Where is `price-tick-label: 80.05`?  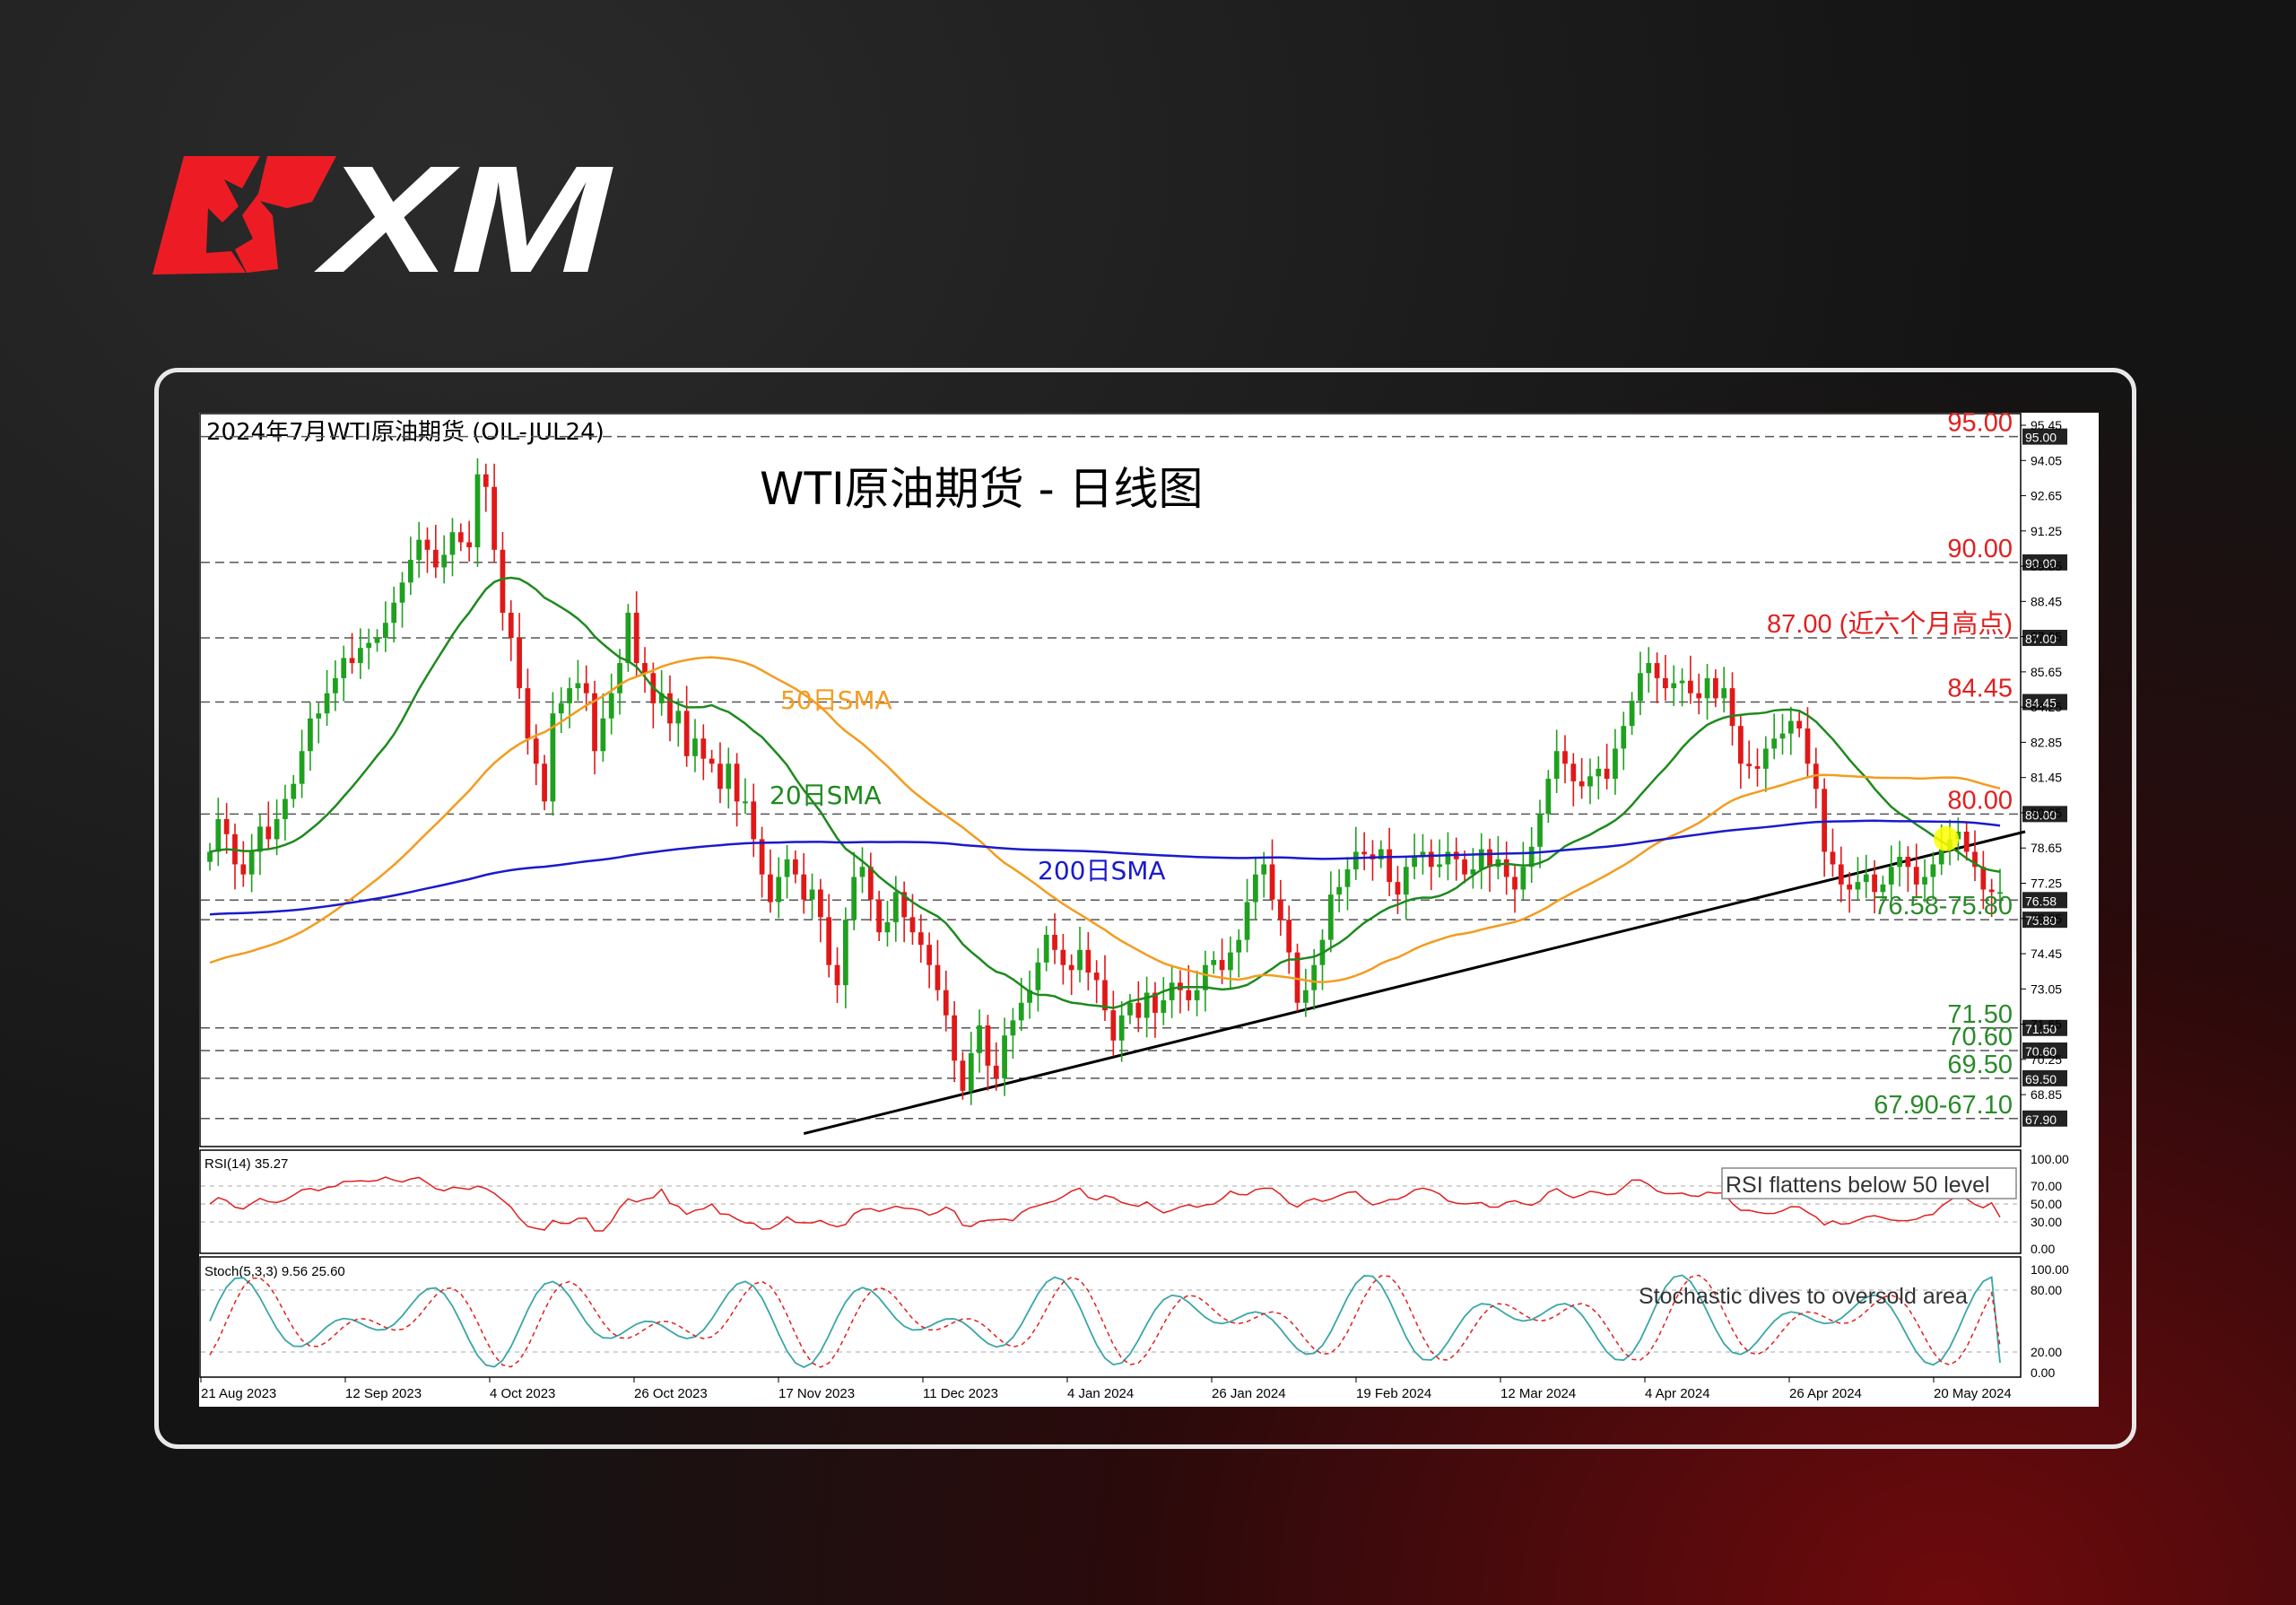
price-tick-label: 80.05 is located at coordinates (2046, 813).